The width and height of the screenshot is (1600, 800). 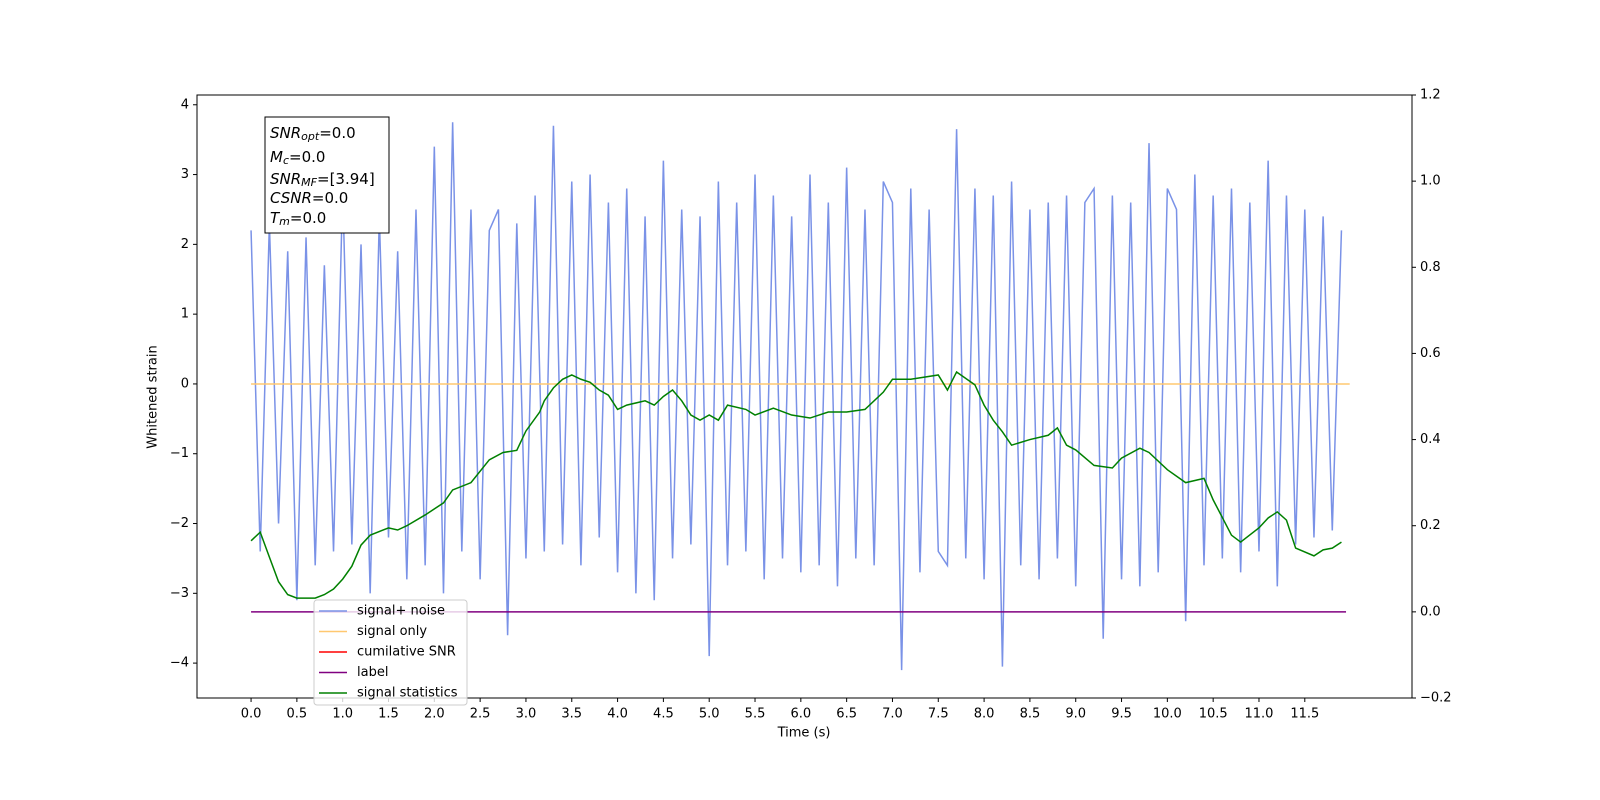 What do you see at coordinates (1075, 714) in the screenshot?
I see `x-tick-label: 9.0` at bounding box center [1075, 714].